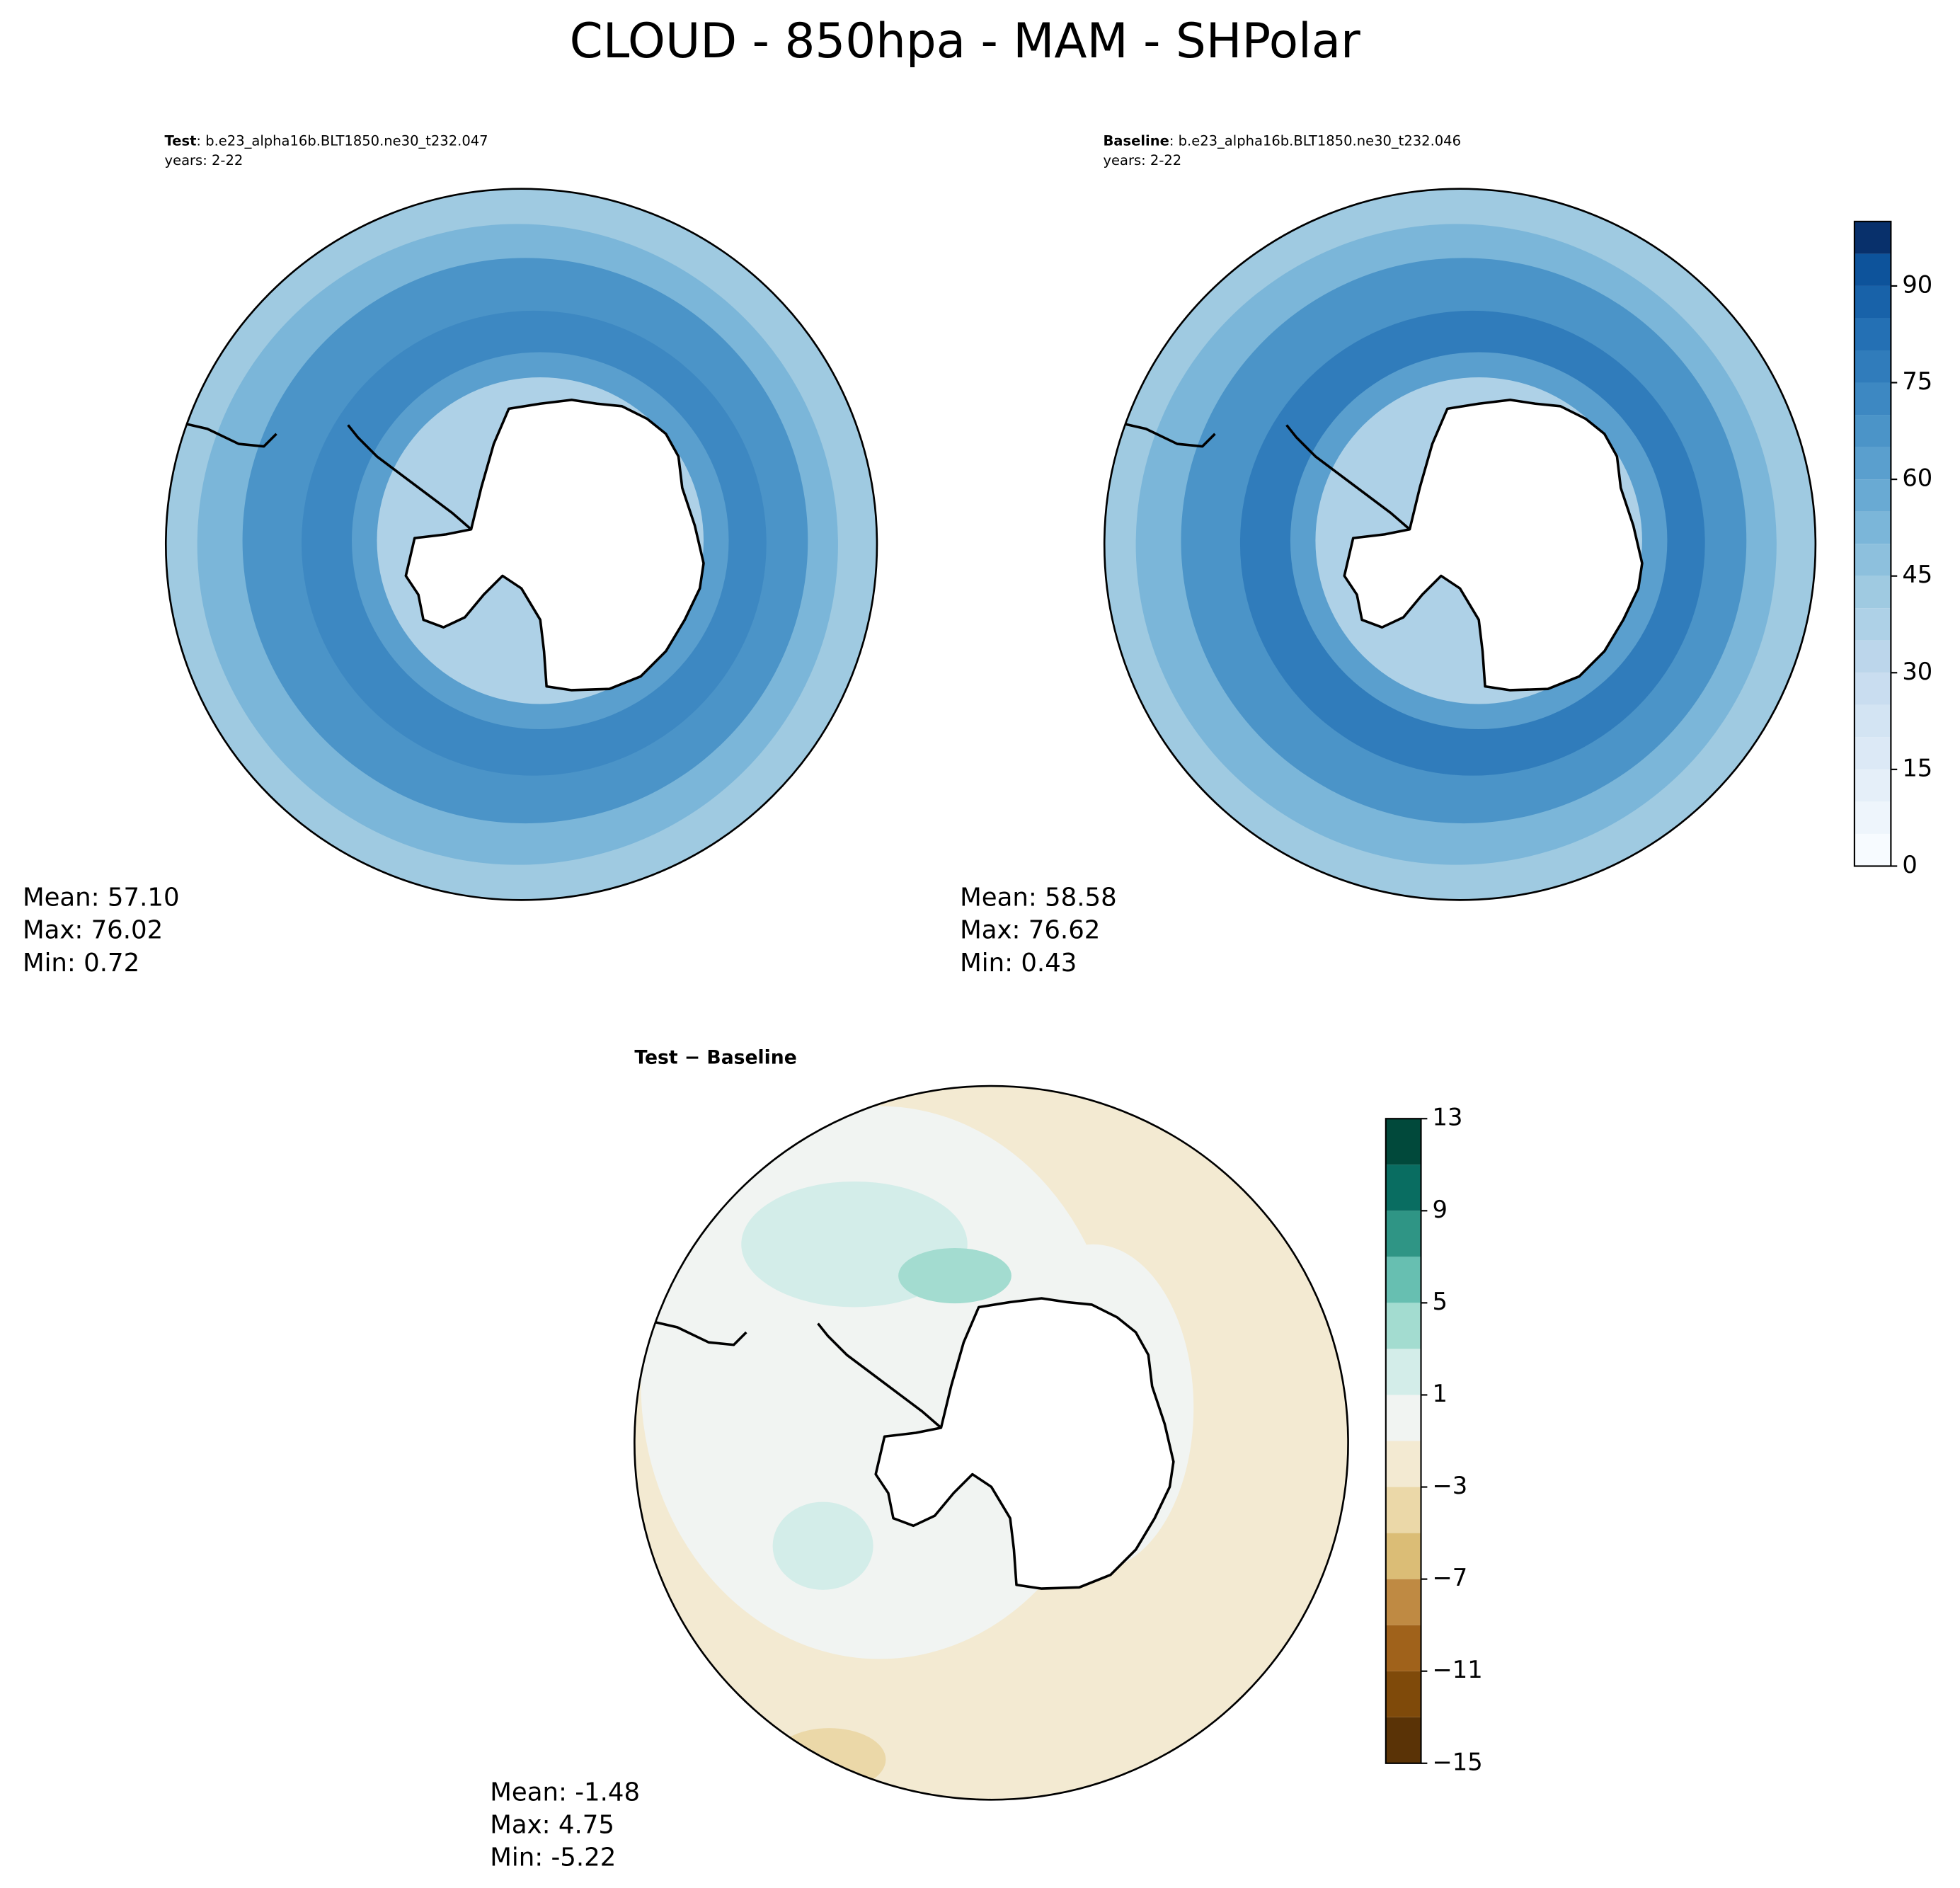  Describe the element at coordinates (1315, 140) in the screenshot. I see `case-label: : b.e23_alpha16b.BLT1850.ne30_t232.046` at that location.